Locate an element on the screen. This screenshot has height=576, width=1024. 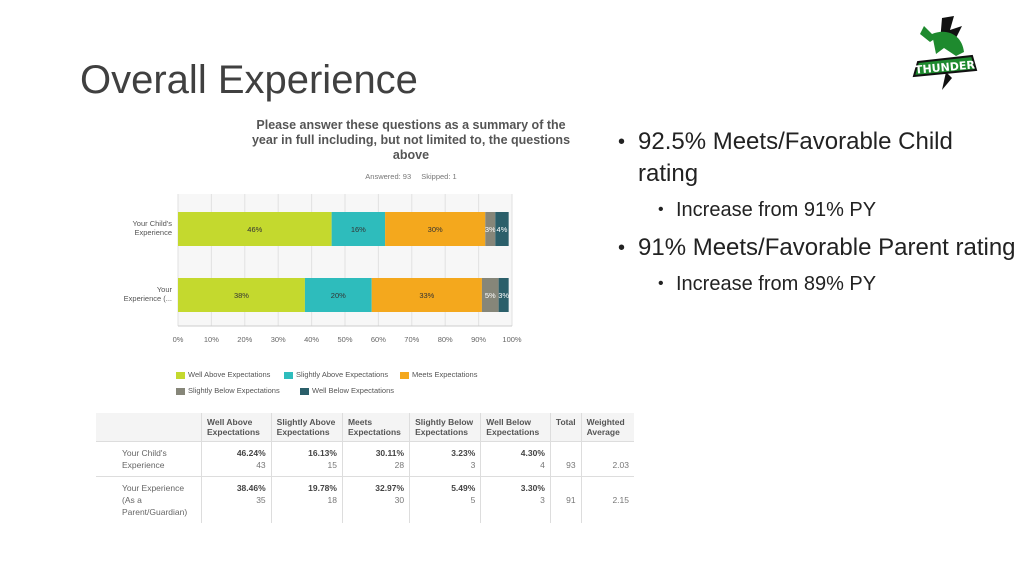
legend-item: Well Below Expectations is located at coordinates (347, 390).